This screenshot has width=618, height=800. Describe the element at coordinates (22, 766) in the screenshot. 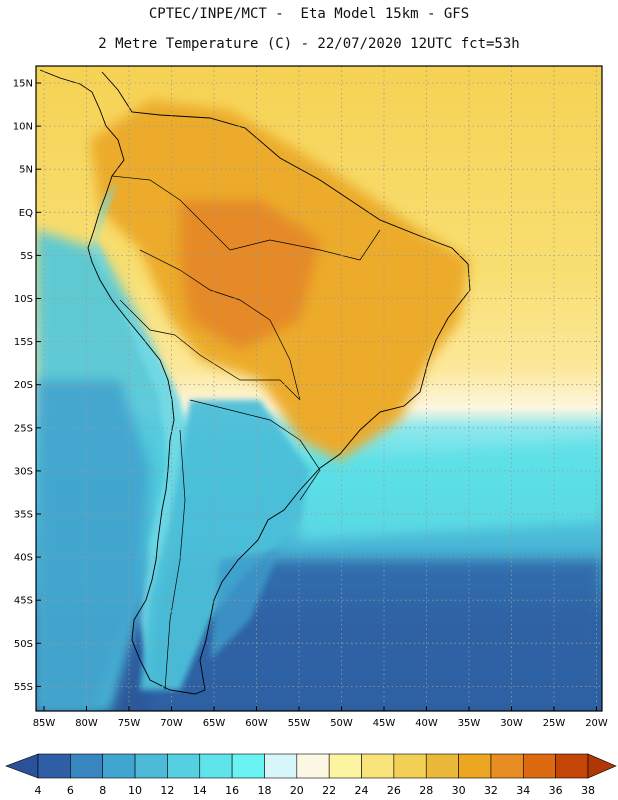

I see `colorbar-under-arrow` at that location.